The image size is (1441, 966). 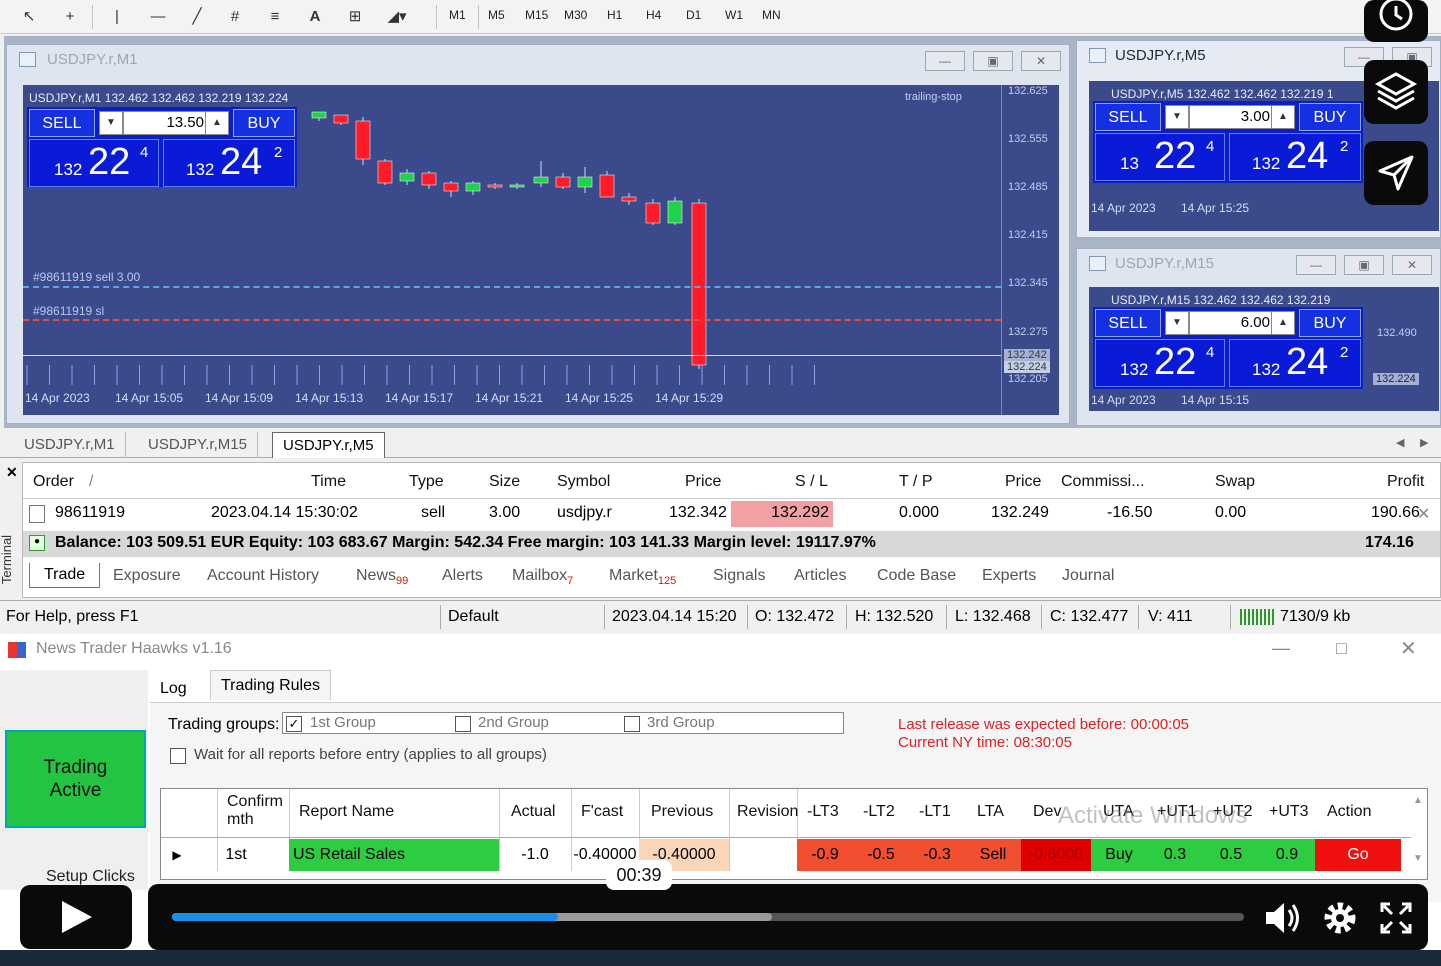 I want to click on cell-confirm: 1st, so click(x=236, y=854).